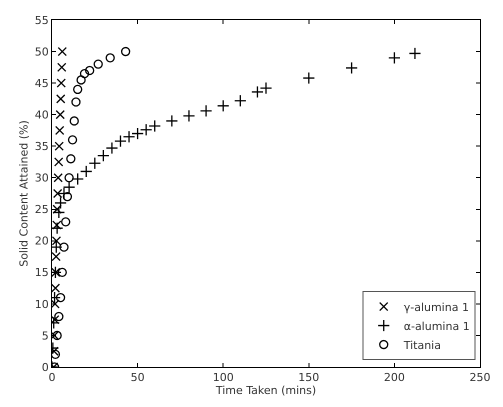  What do you see at coordinates (41, 147) in the screenshot?
I see `y-tick-label: 35` at bounding box center [41, 147].